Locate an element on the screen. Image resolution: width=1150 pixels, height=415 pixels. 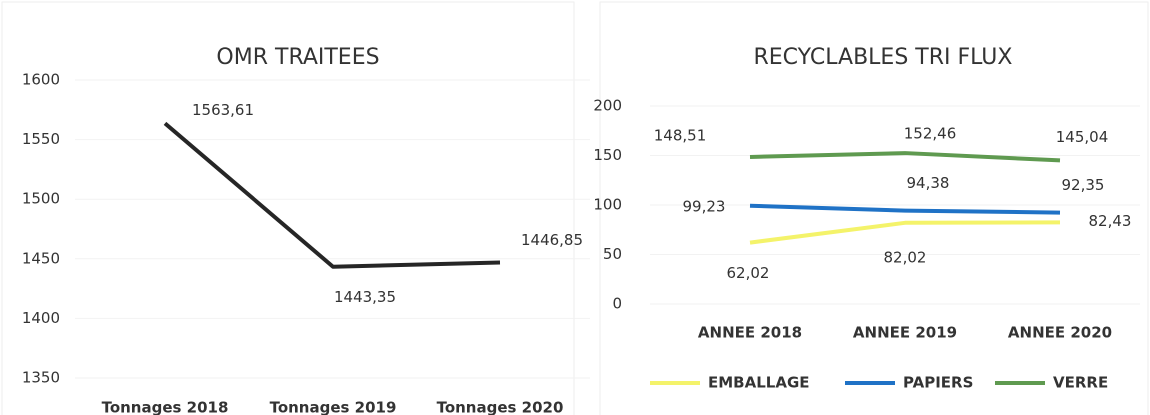
y-tick-label: 1400 is located at coordinates (41, 318).